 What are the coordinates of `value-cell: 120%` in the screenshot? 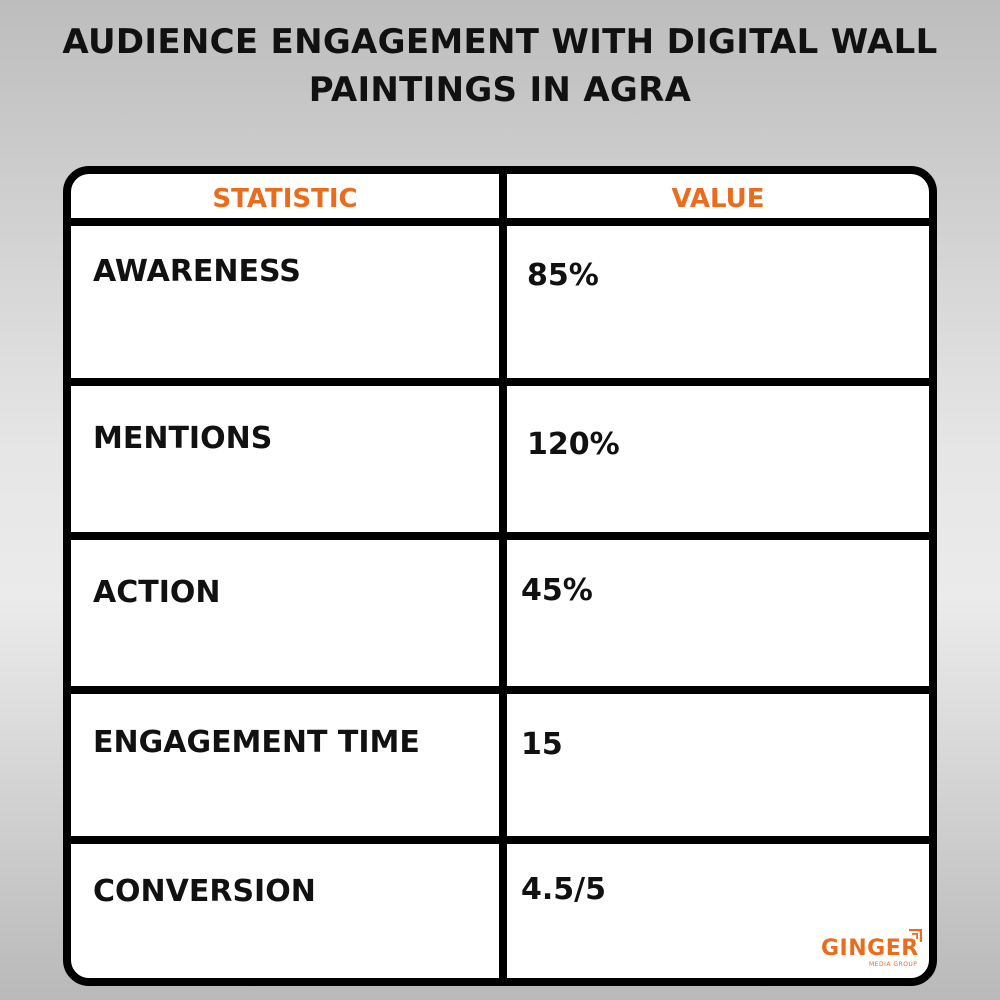 It's located at (573, 444).